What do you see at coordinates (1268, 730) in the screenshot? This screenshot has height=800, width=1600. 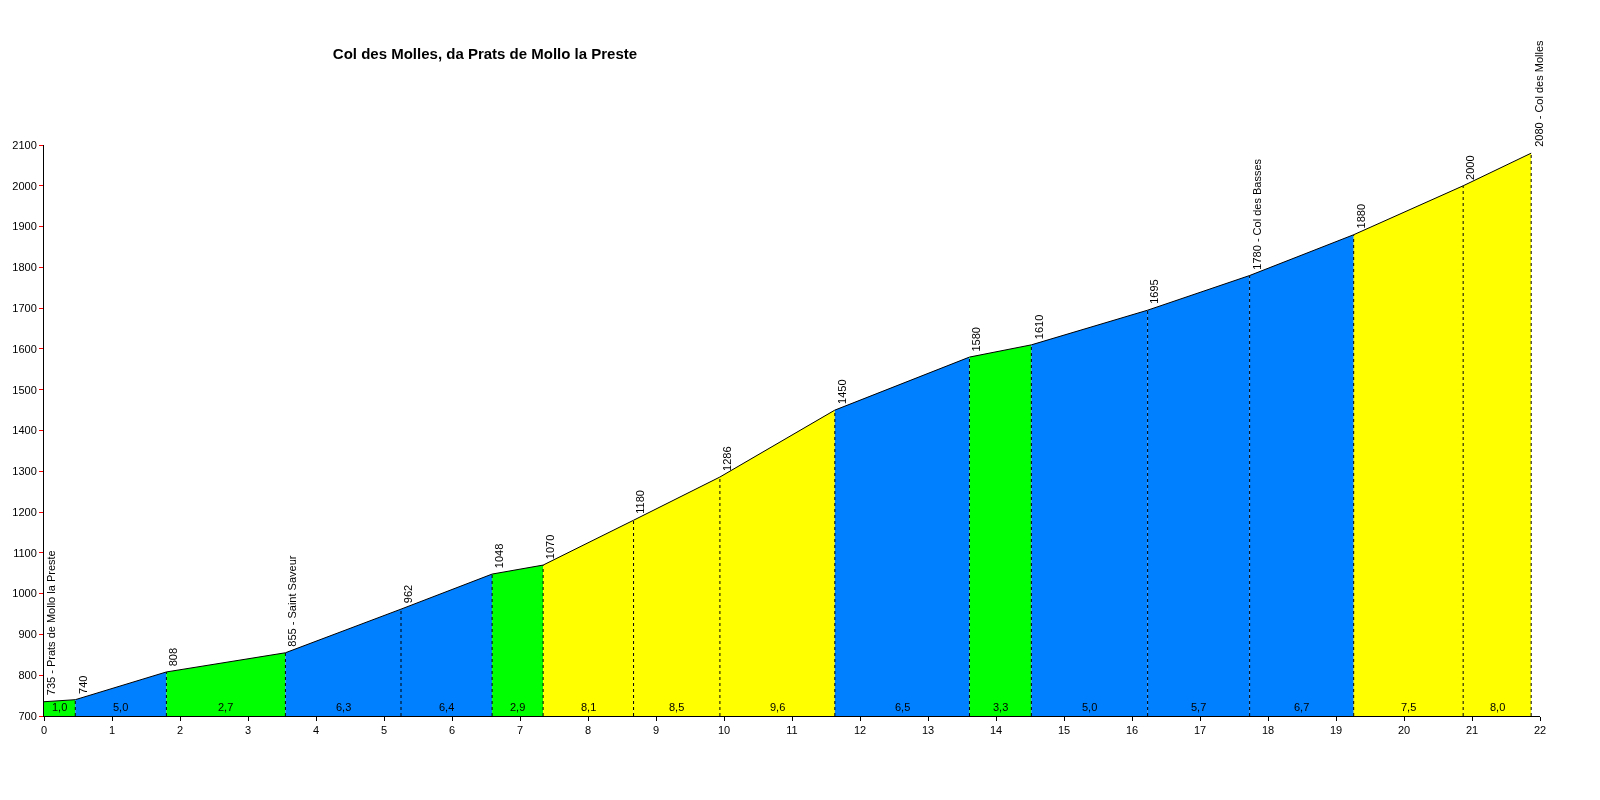 I see `x-tick-label: 18` at bounding box center [1268, 730].